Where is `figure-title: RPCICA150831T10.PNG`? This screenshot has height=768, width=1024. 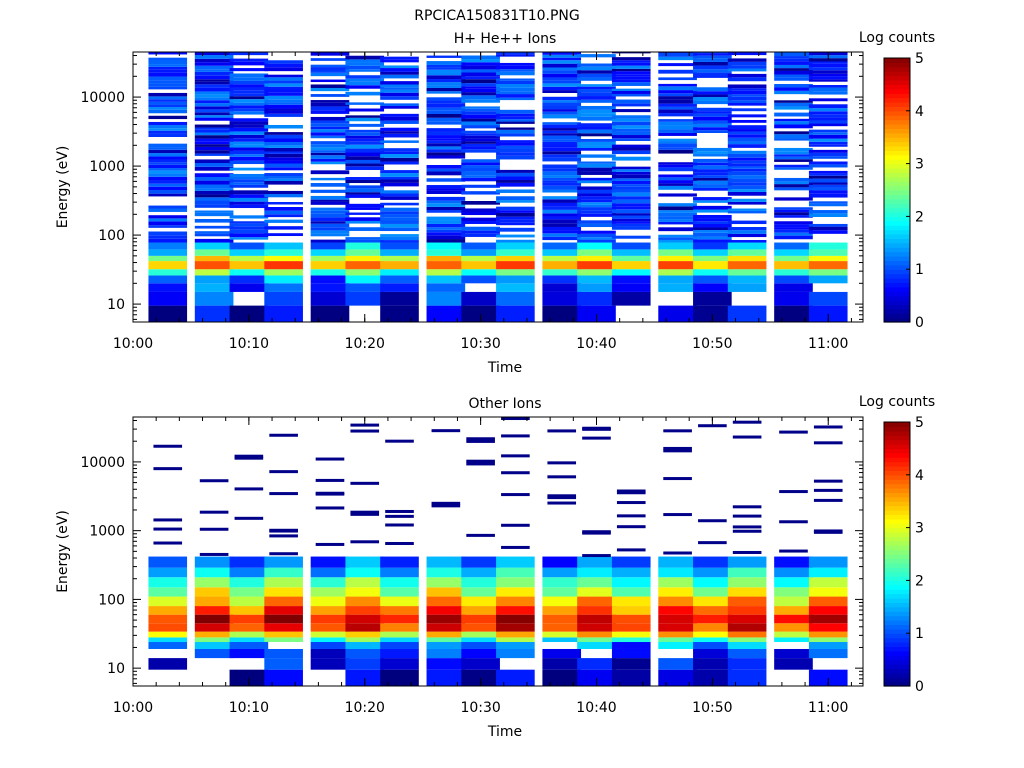
figure-title: RPCICA150831T10.PNG is located at coordinates (496, 16).